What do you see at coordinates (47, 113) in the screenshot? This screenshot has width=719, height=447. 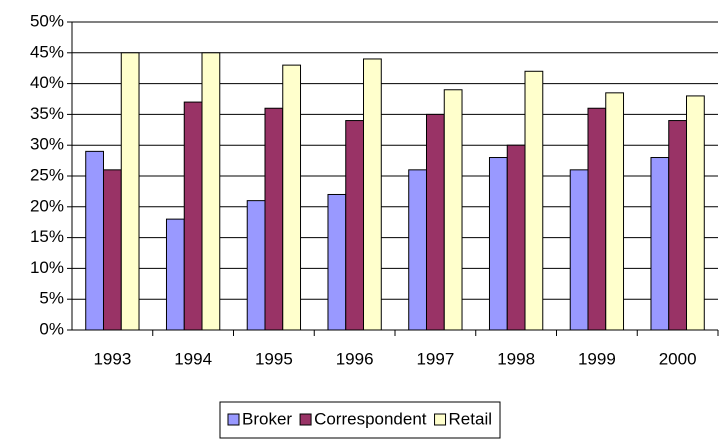 I see `y-tick-label: 35%` at bounding box center [47, 113].